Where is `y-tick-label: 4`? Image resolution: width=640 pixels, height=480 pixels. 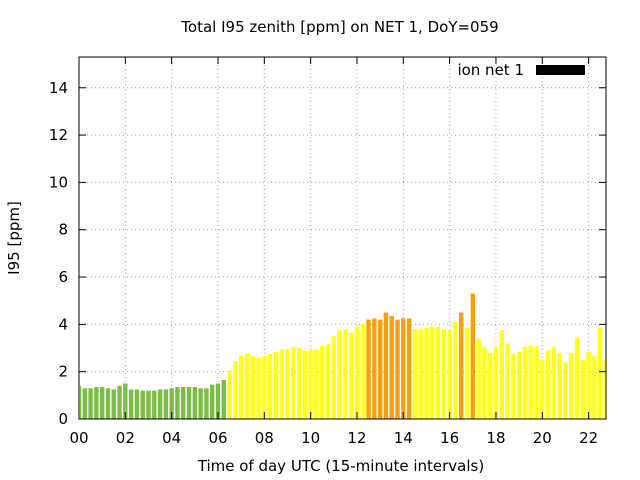
y-tick-label: 4 is located at coordinates (63, 324).